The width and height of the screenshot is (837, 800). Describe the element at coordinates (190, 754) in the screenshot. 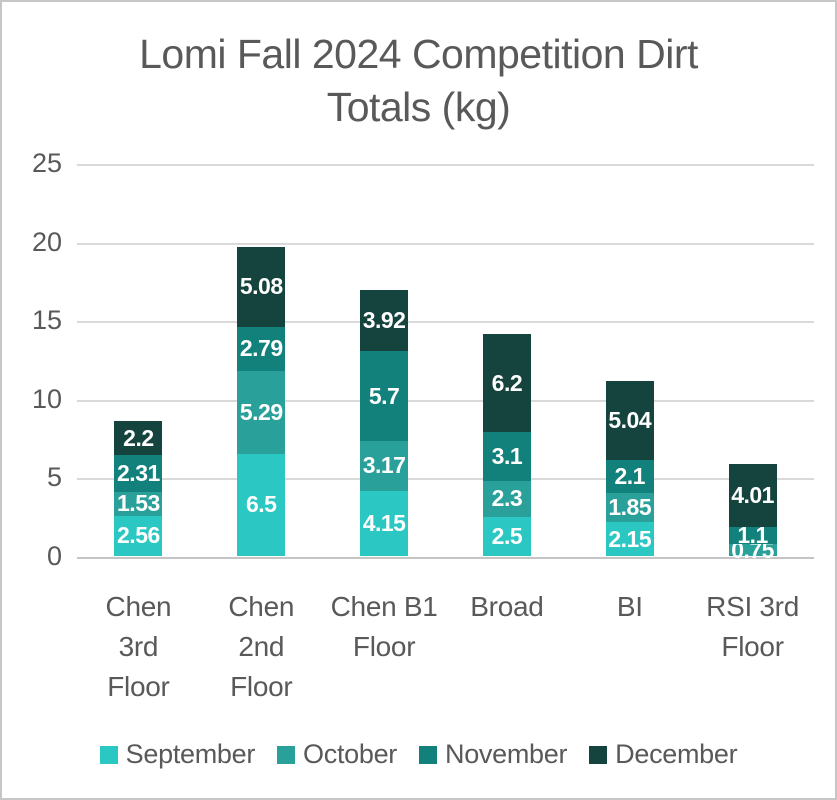

I see `legend-label: September` at that location.